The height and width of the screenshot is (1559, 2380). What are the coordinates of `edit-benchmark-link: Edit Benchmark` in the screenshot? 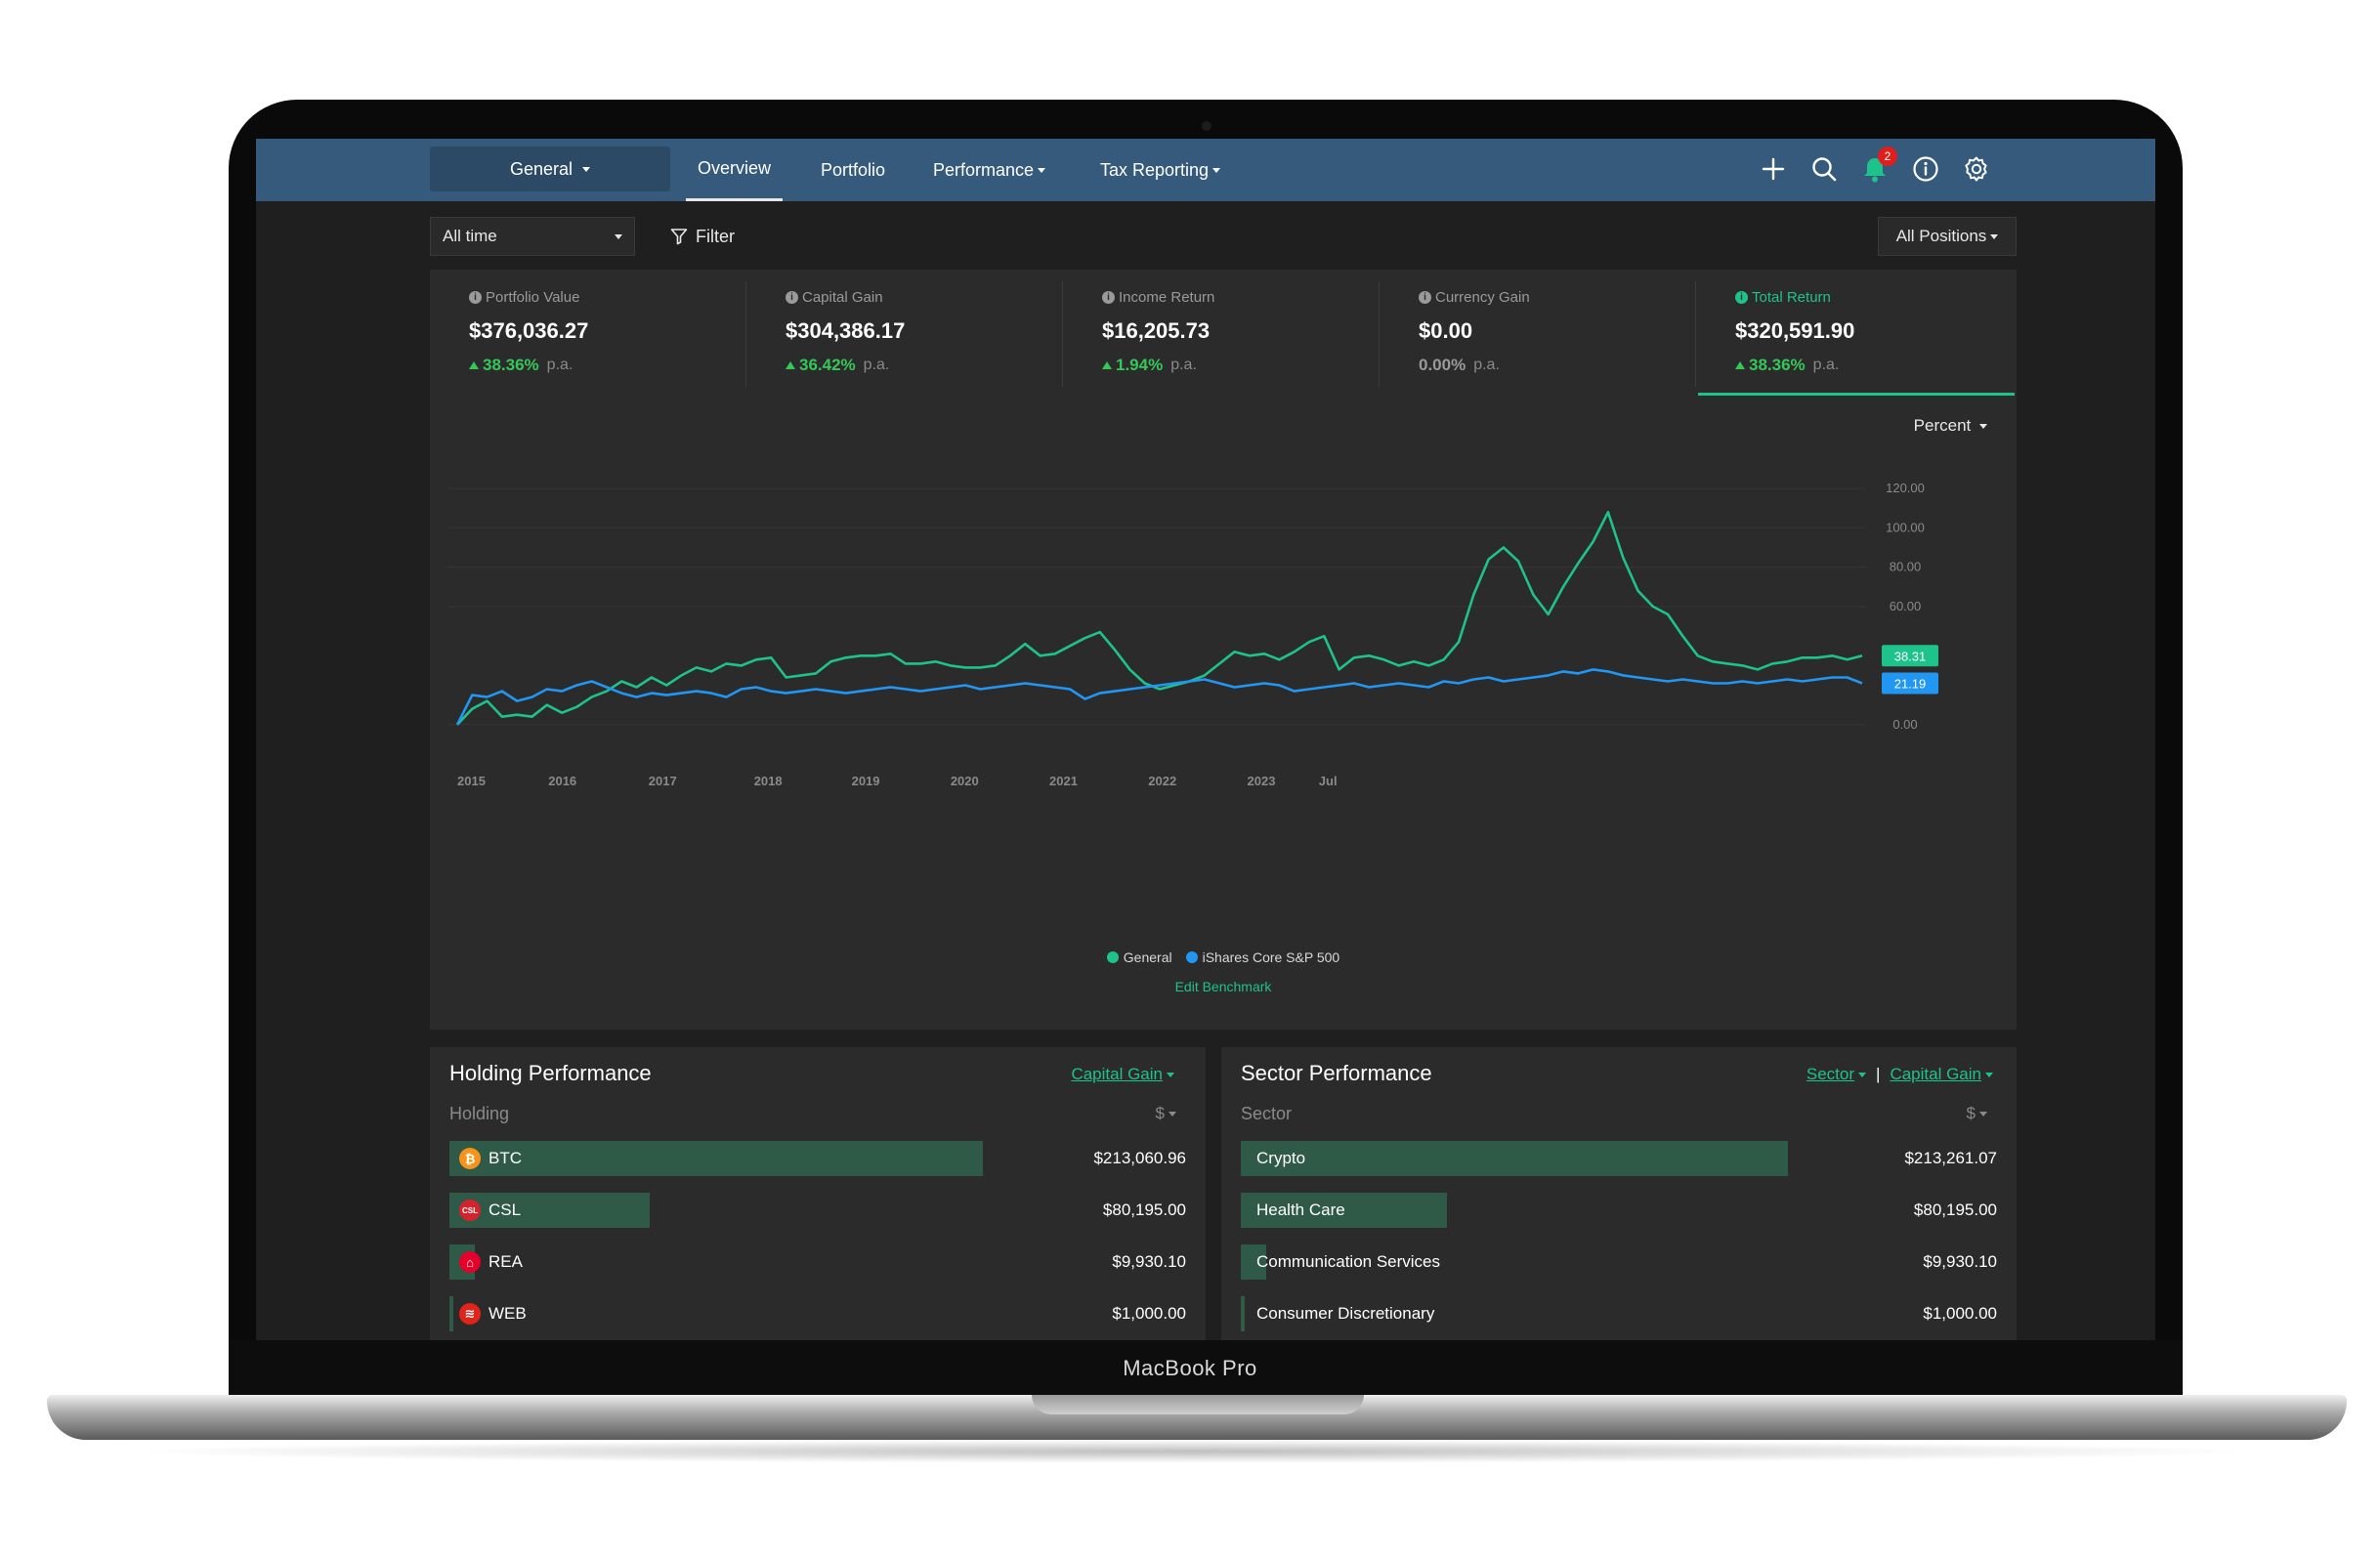 It's located at (1223, 986).